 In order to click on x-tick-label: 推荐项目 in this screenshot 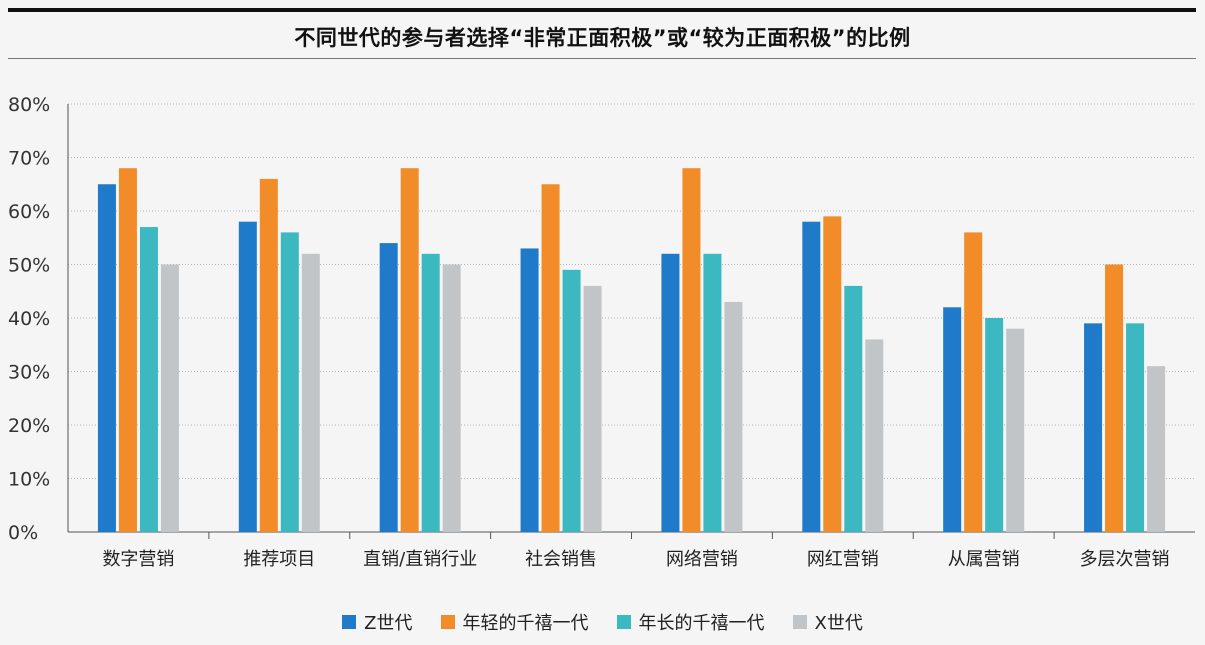, I will do `click(279, 559)`.